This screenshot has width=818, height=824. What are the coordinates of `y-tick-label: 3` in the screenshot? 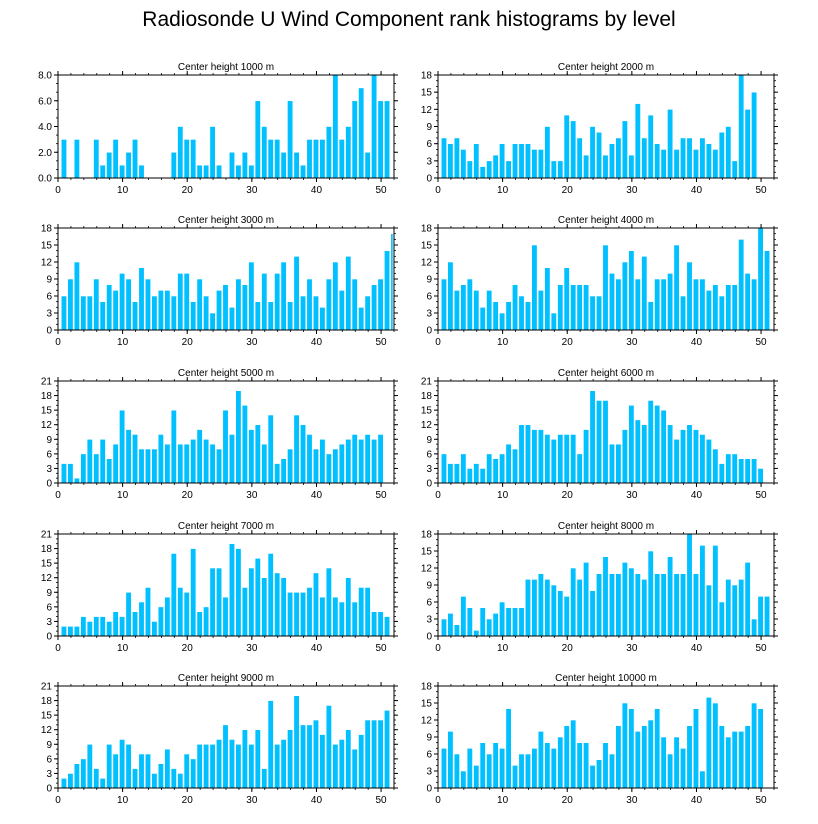 It's located at (49, 622).